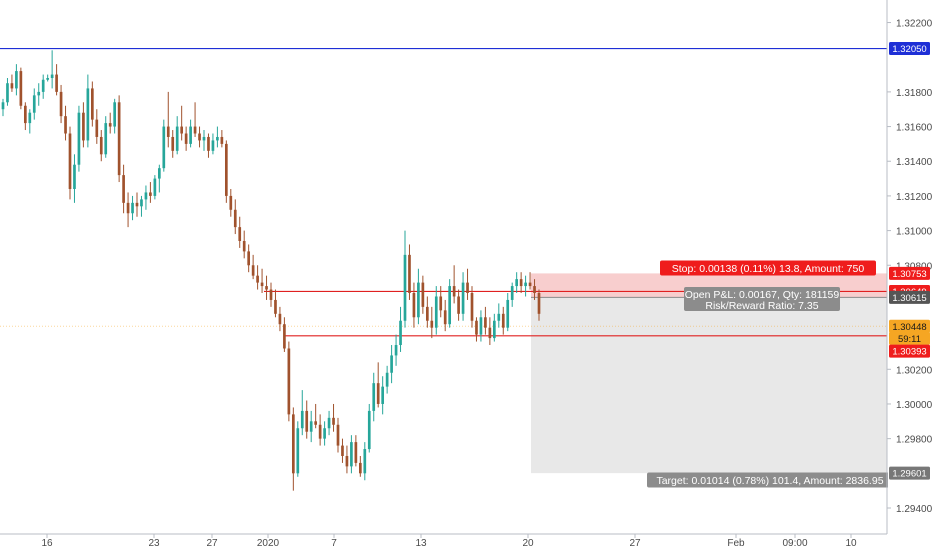  I want to click on x-tick-label: Feb, so click(736, 543).